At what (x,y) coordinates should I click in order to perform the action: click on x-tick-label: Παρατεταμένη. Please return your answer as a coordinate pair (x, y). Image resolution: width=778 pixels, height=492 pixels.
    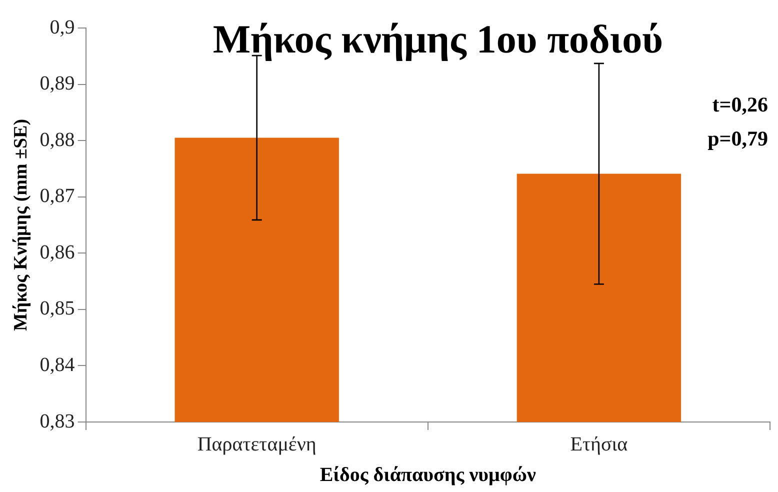
    Looking at the image, I should click on (256, 444).